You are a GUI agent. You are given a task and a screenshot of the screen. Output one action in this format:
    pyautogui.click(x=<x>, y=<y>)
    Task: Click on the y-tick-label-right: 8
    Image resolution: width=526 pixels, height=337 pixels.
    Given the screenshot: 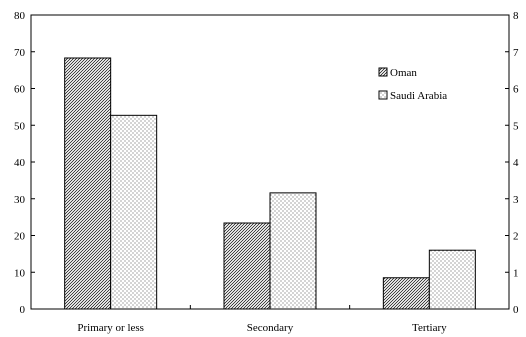 What is the action you would take?
    pyautogui.click(x=516, y=16)
    